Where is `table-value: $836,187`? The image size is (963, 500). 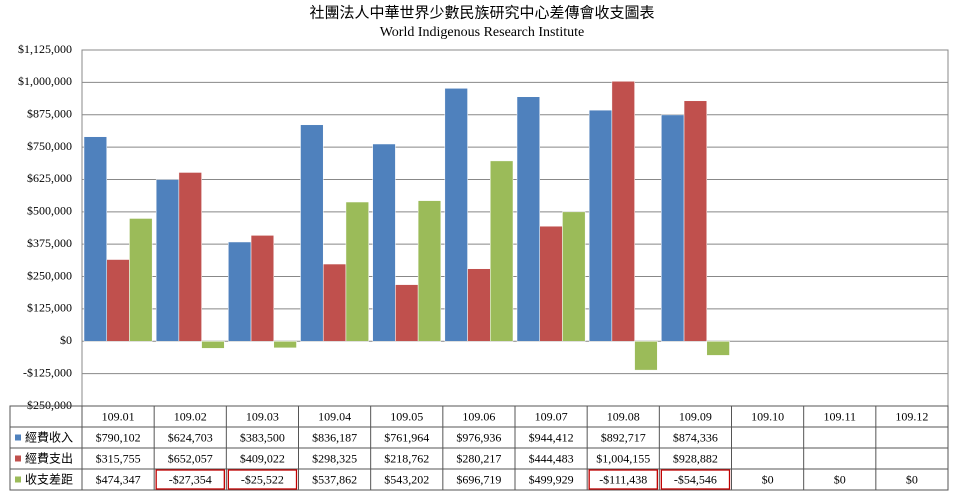 table-value: $836,187 is located at coordinates (334, 437).